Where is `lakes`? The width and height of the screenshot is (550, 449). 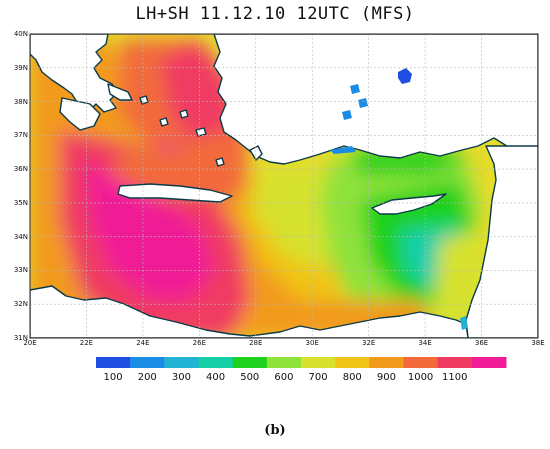 lakes is located at coordinates (399, 199).